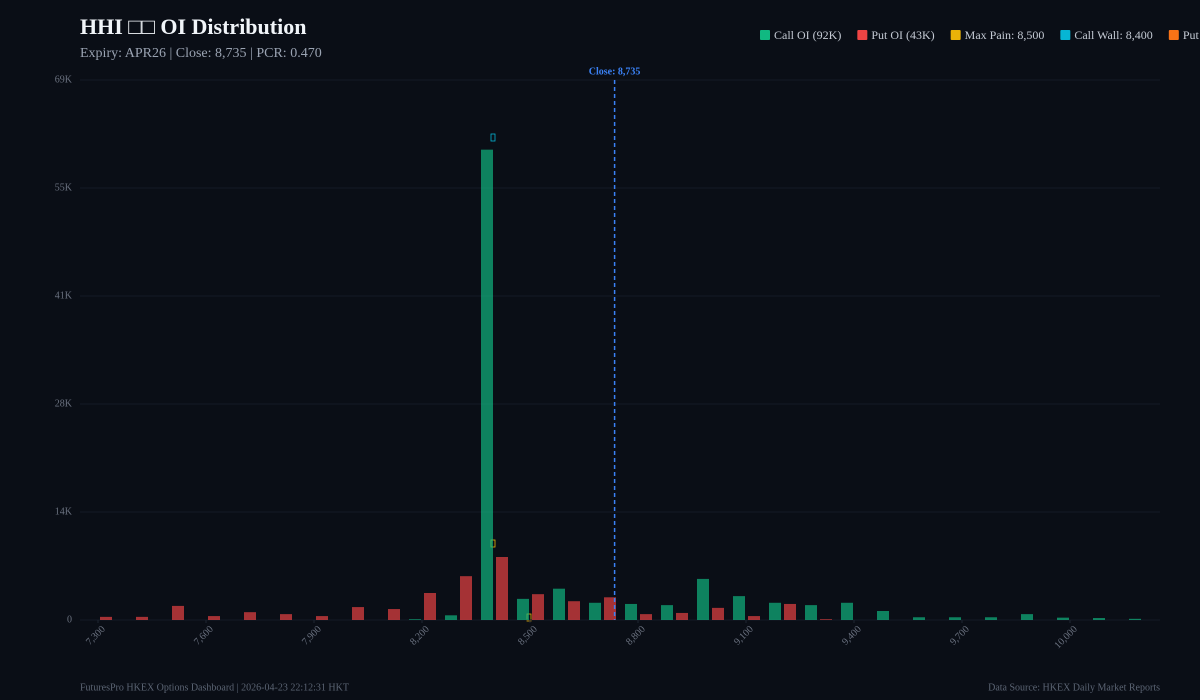 The width and height of the screenshot is (1200, 700). I want to click on close-label: Close: 8,735, so click(615, 71).